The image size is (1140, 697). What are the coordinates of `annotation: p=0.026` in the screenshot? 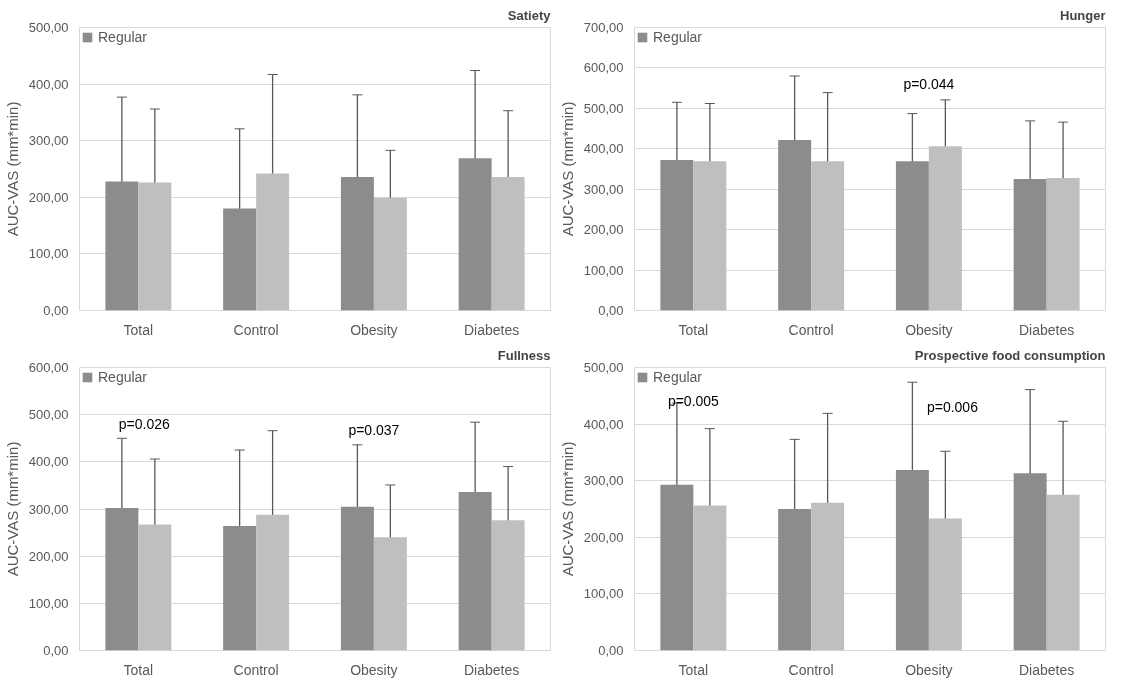 It's located at (144, 424).